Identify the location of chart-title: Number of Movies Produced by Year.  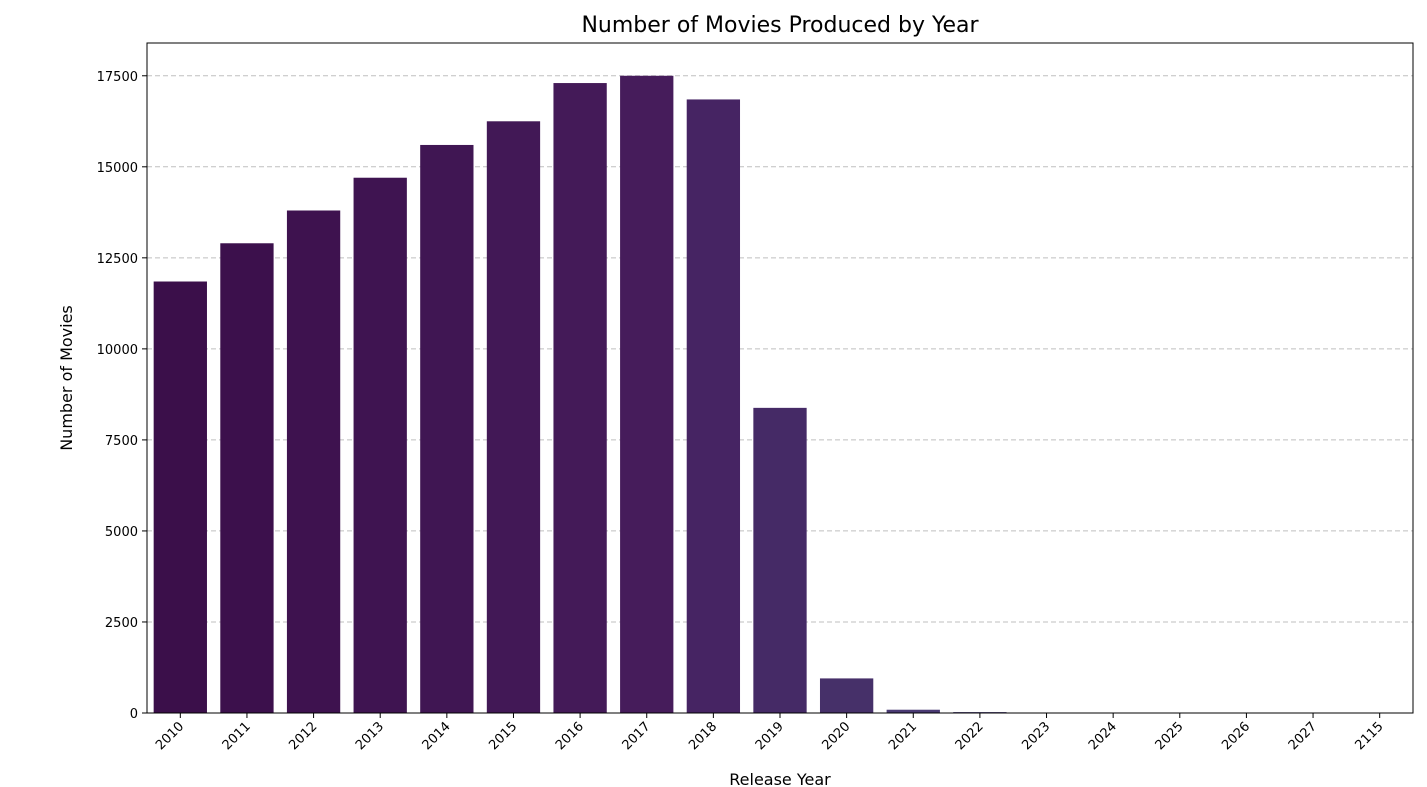
(780, 25).